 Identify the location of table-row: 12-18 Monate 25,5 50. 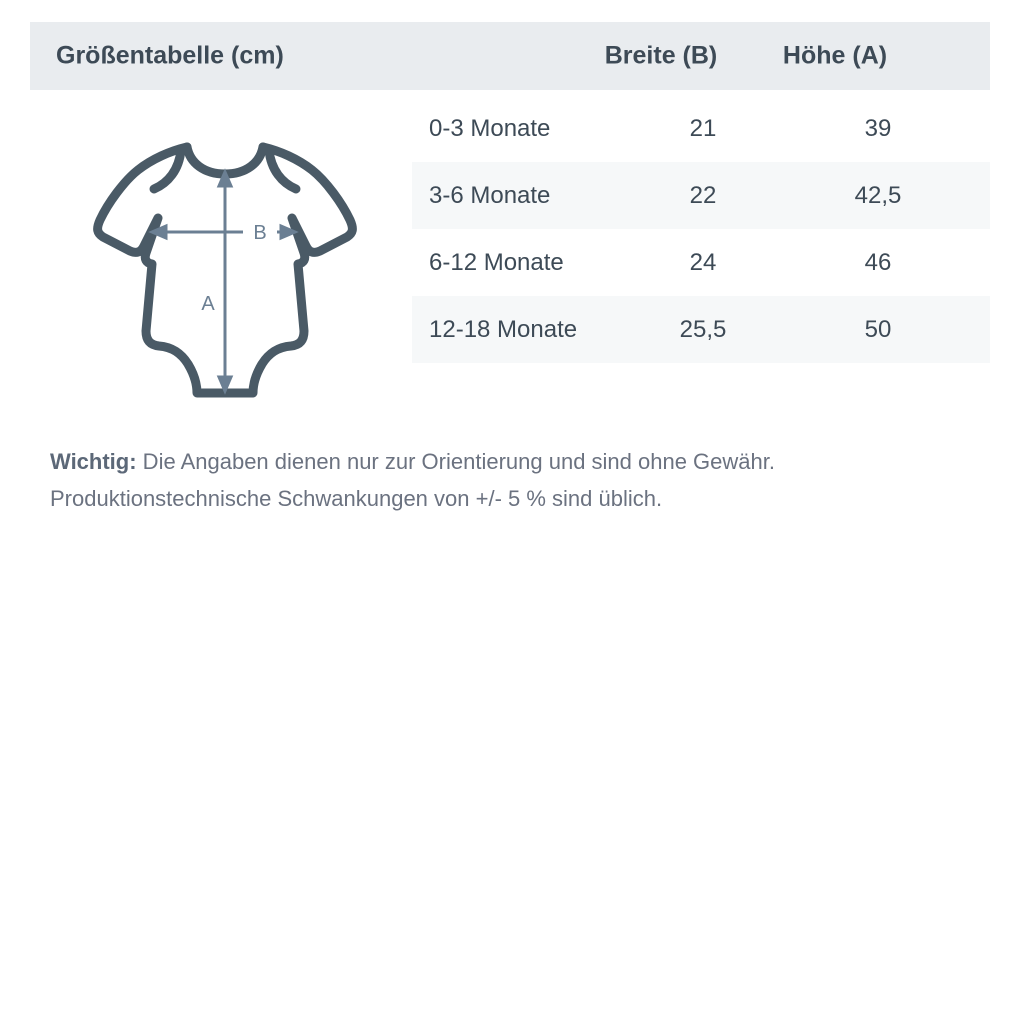
(701, 329).